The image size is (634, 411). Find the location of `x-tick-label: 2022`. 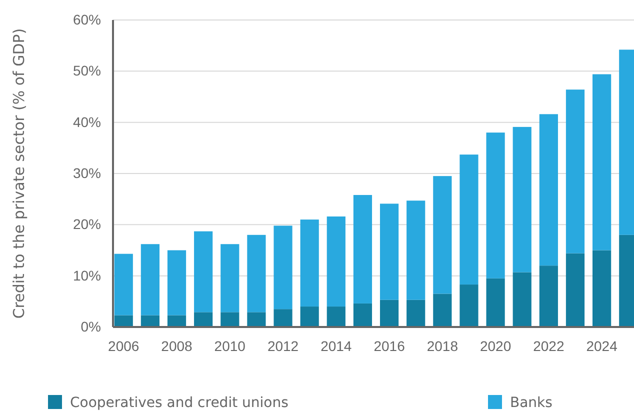

x-tick-label: 2022 is located at coordinates (548, 346).